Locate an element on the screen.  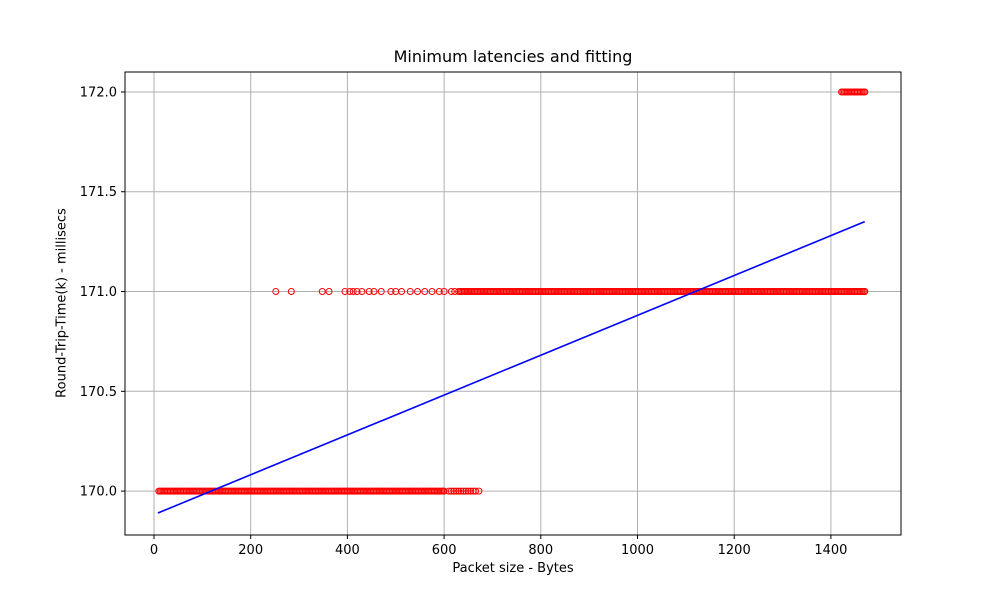
y-tick-label: 170.5 is located at coordinates (98, 392).